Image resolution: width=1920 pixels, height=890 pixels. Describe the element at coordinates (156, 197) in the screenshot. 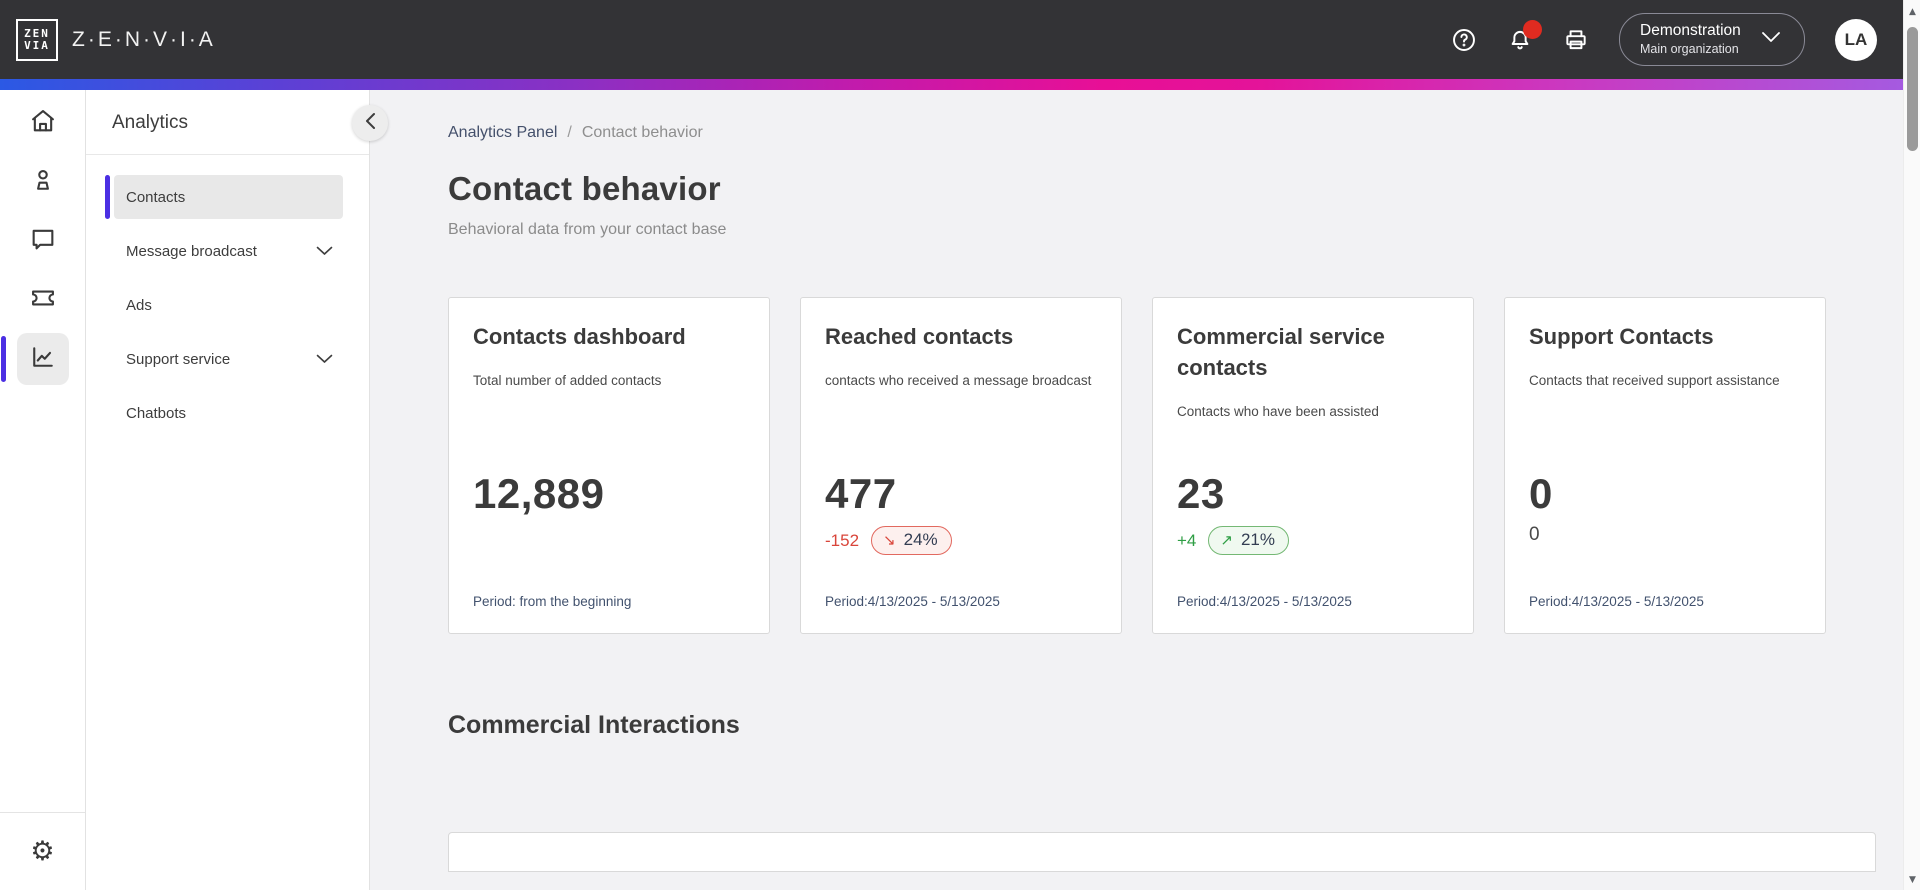

I see `sidebar-item-label: Contacts` at that location.